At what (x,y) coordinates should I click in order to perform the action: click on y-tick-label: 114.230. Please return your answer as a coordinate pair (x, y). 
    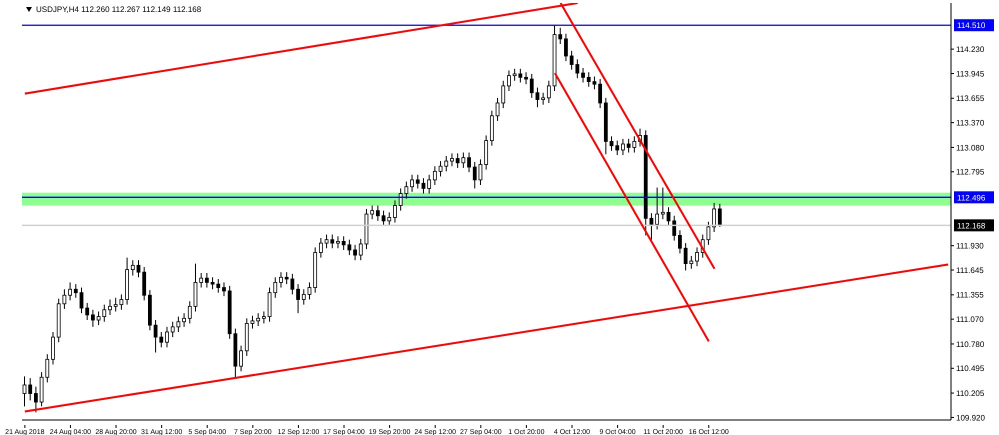
    Looking at the image, I should click on (970, 49).